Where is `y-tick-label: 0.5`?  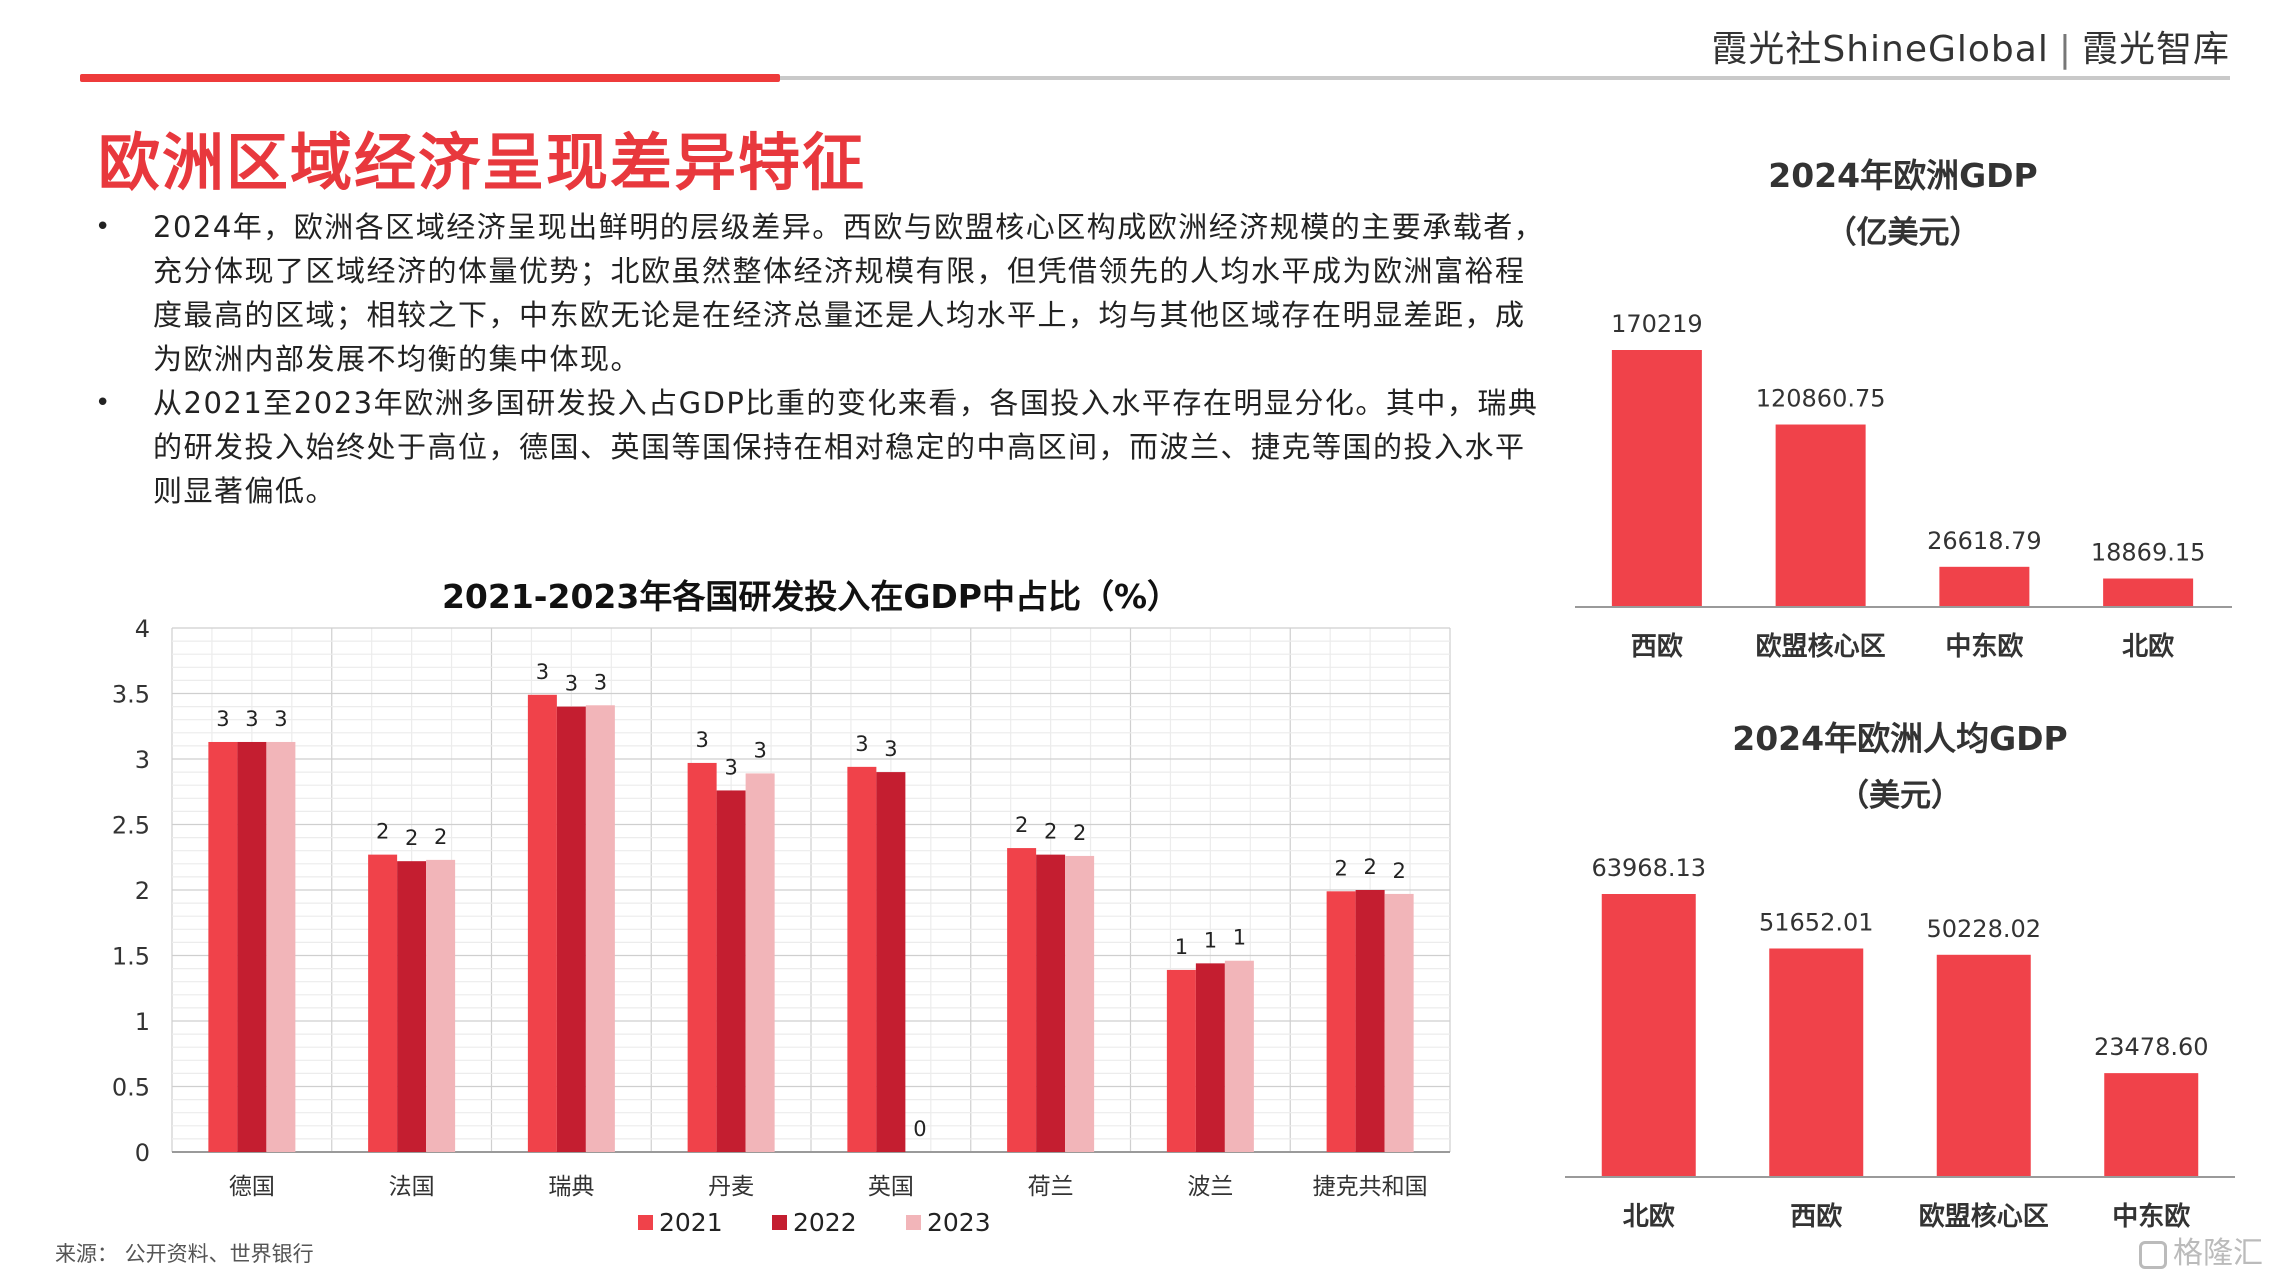 y-tick-label: 0.5 is located at coordinates (131, 1088).